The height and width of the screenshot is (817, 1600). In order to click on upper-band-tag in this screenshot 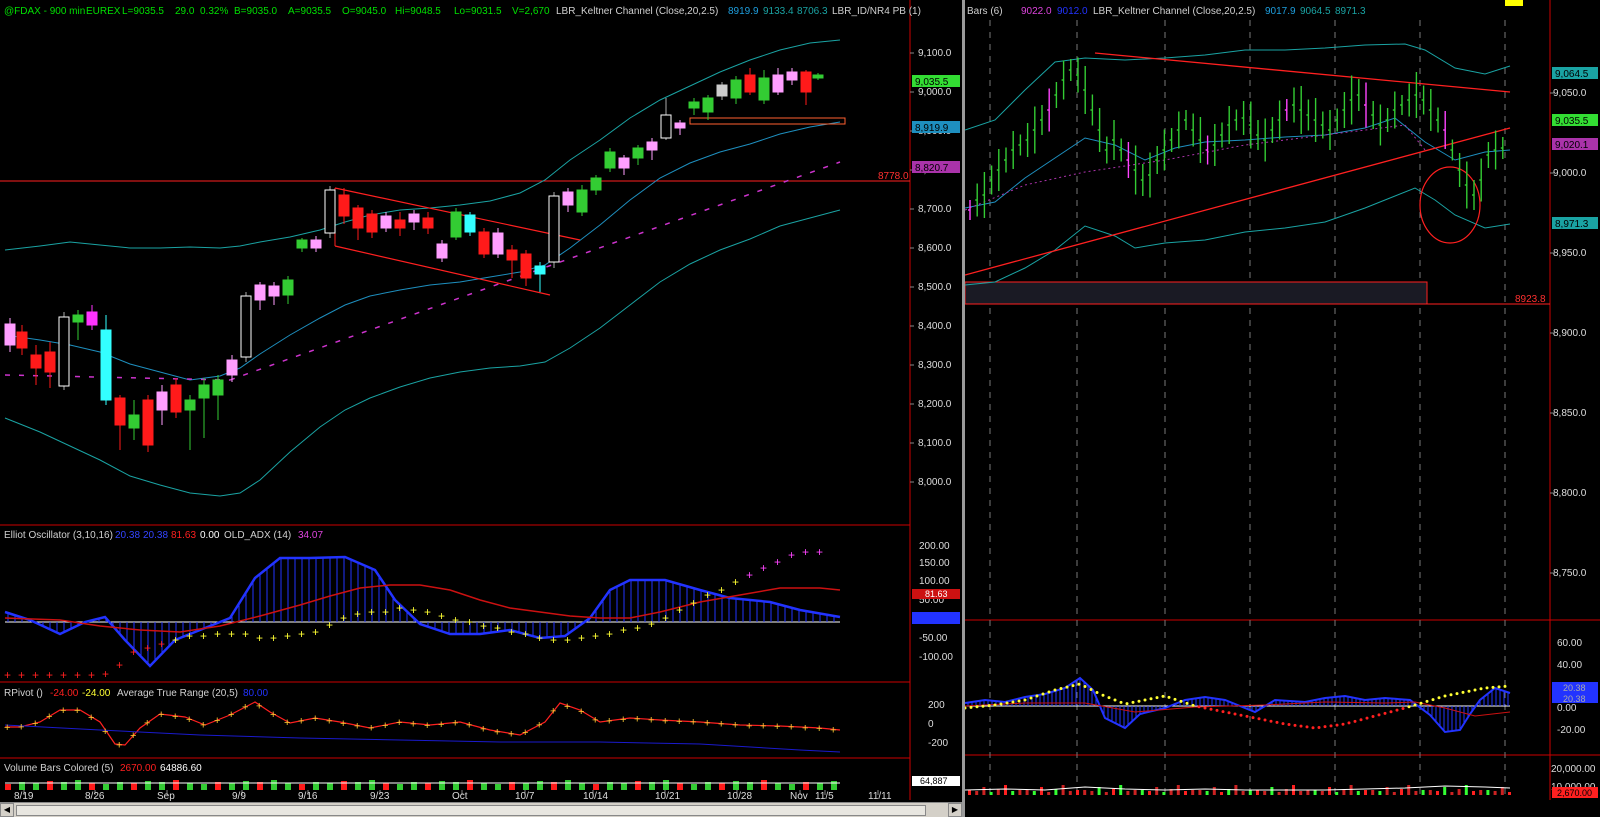, I will do `click(1575, 73)`.